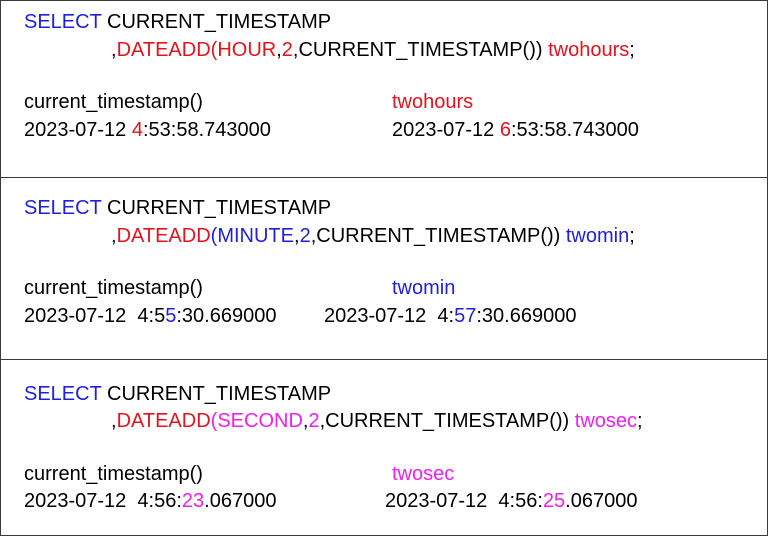  Describe the element at coordinates (423, 474) in the screenshot. I see `result-header-2: twosec` at that location.